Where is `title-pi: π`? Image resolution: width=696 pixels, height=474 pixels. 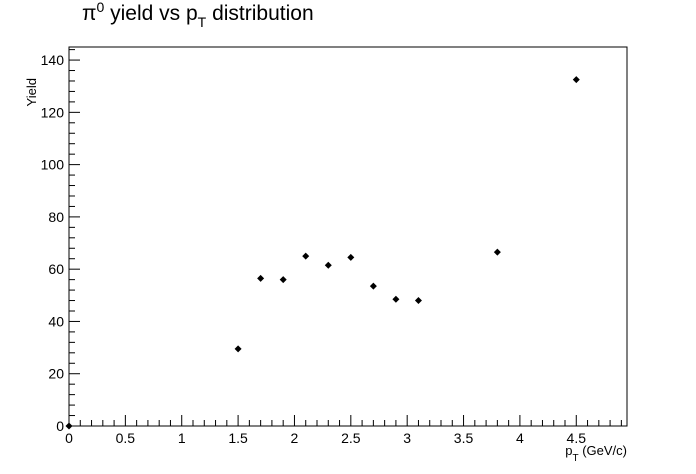 title-pi: π is located at coordinates (89, 13).